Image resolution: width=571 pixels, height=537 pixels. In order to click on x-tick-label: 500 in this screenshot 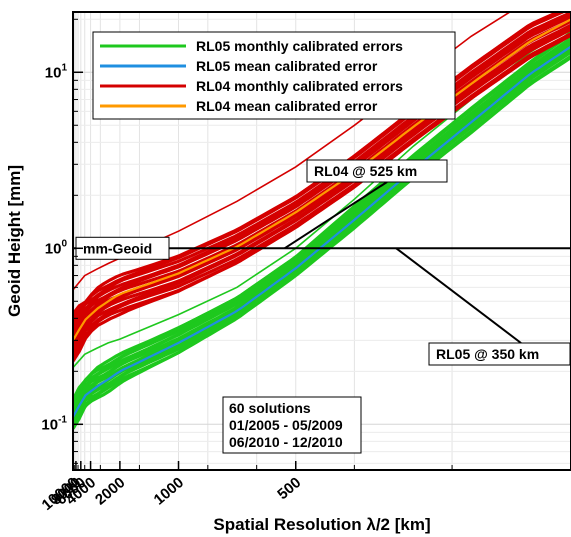, I will do `click(289, 488)`.